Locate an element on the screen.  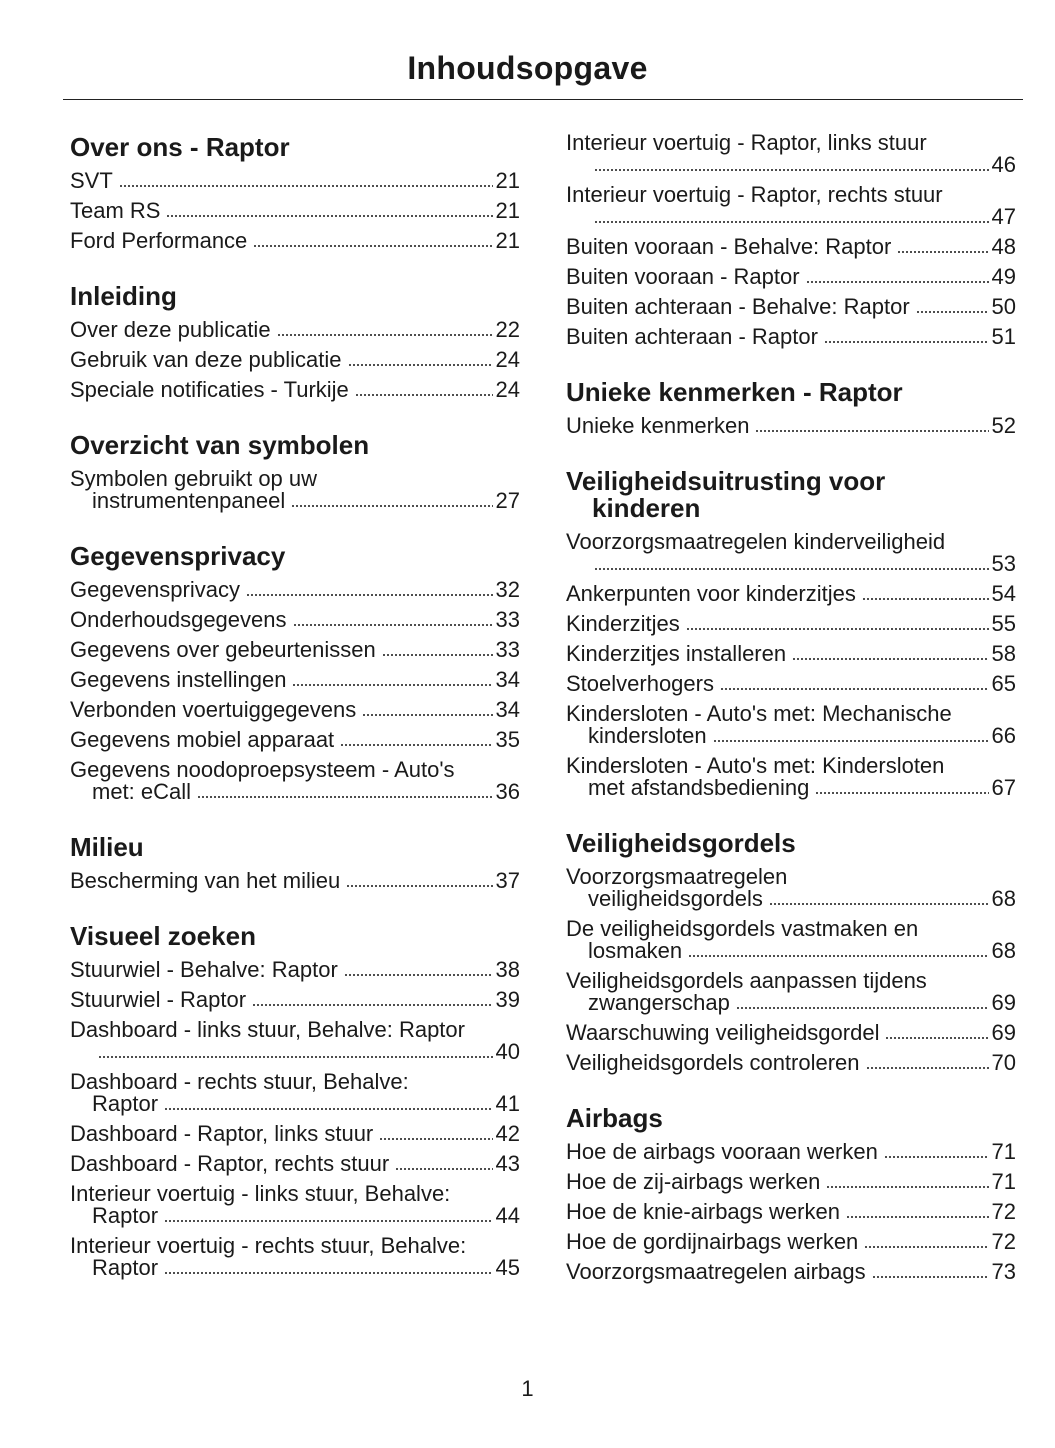
toc-entry: Unieke kenmerken 52 is located at coordinates (791, 426).